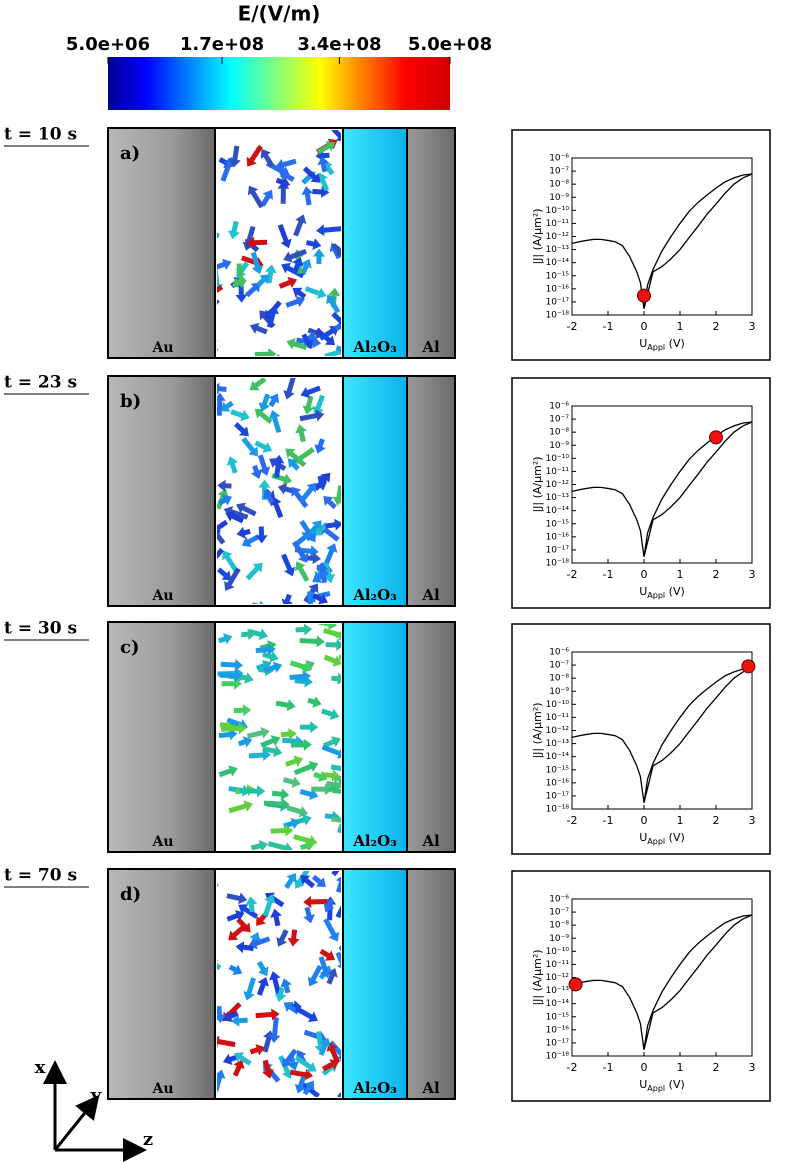 The width and height of the screenshot is (787, 1162). I want to click on x-label-sub: Appl, so click(656, 1088).